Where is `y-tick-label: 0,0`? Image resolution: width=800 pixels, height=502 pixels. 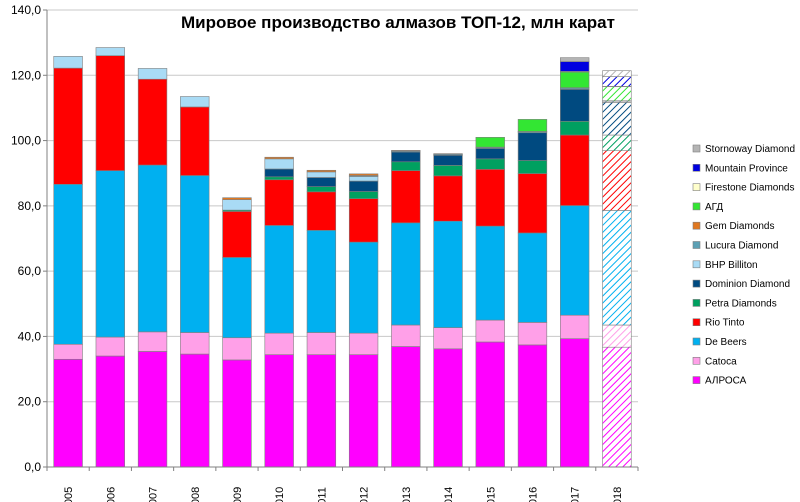
y-tick-label: 0,0 is located at coordinates (32, 467).